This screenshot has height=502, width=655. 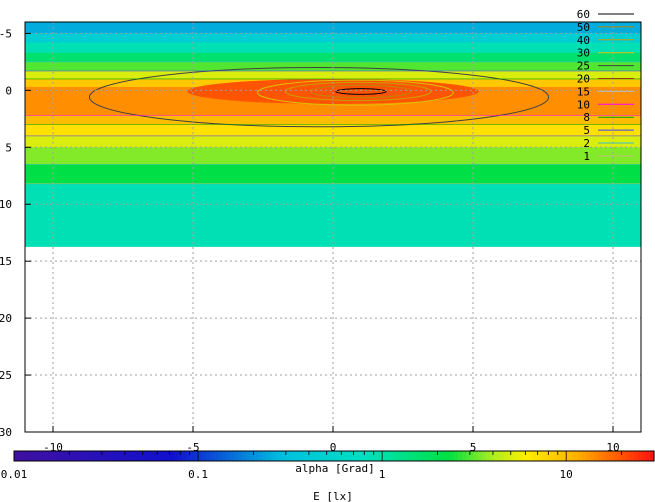 What do you see at coordinates (586, 117) in the screenshot?
I see `legend-label-8: 8` at bounding box center [586, 117].